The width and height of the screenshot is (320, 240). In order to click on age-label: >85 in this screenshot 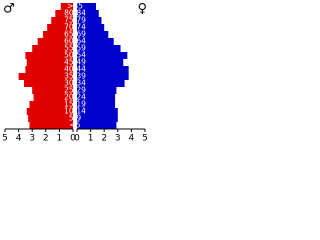, I will do `click(75, 6)`.